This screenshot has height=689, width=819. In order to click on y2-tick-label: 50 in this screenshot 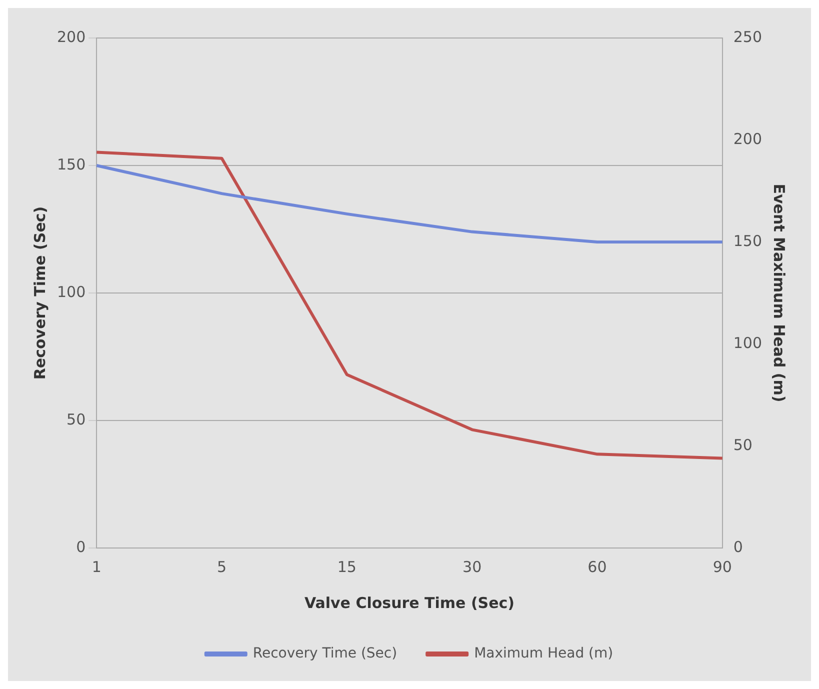, I will do `click(742, 445)`.